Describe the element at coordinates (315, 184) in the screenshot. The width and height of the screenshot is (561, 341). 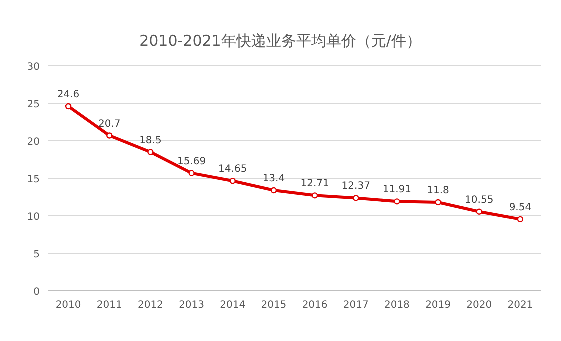
I see `data-label: 12.71` at that location.